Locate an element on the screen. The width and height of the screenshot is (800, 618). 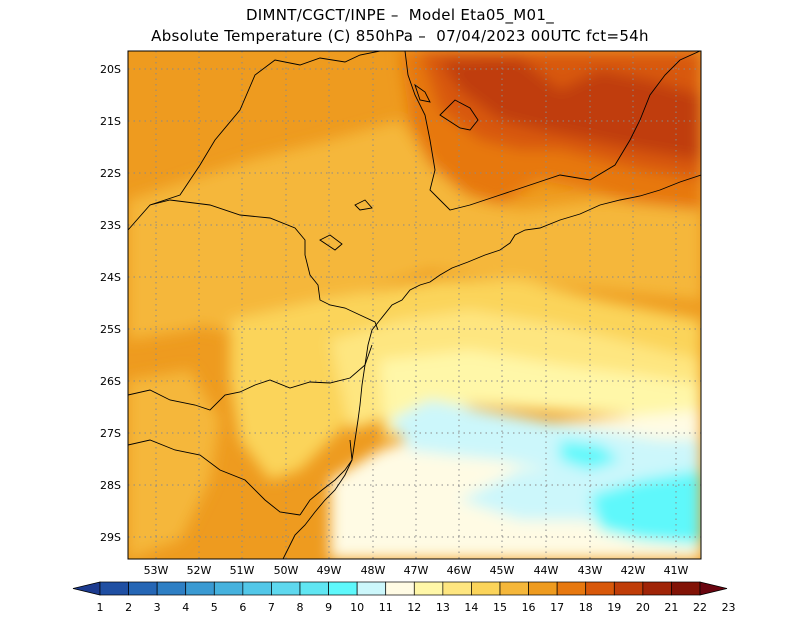
legend-label: 10 is located at coordinates (357, 607).